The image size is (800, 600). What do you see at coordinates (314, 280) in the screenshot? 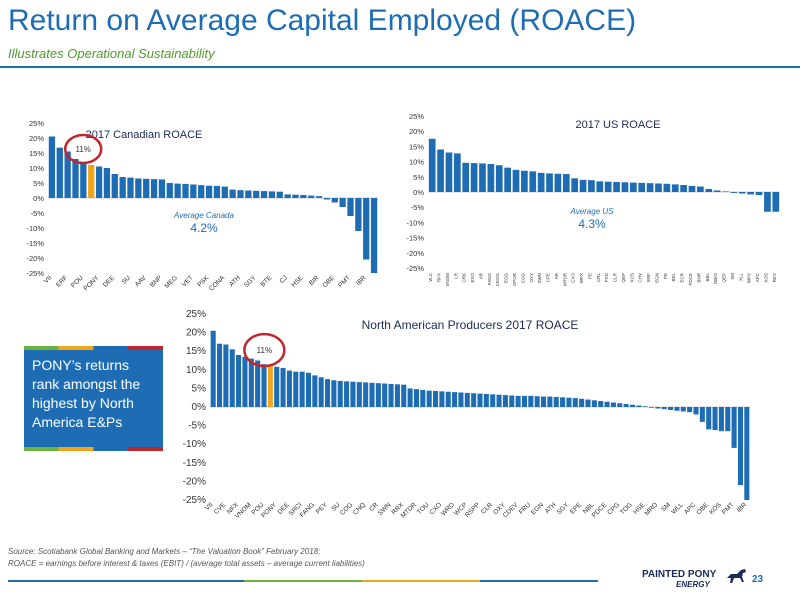
I see `x-tick-label: BIR` at bounding box center [314, 280].